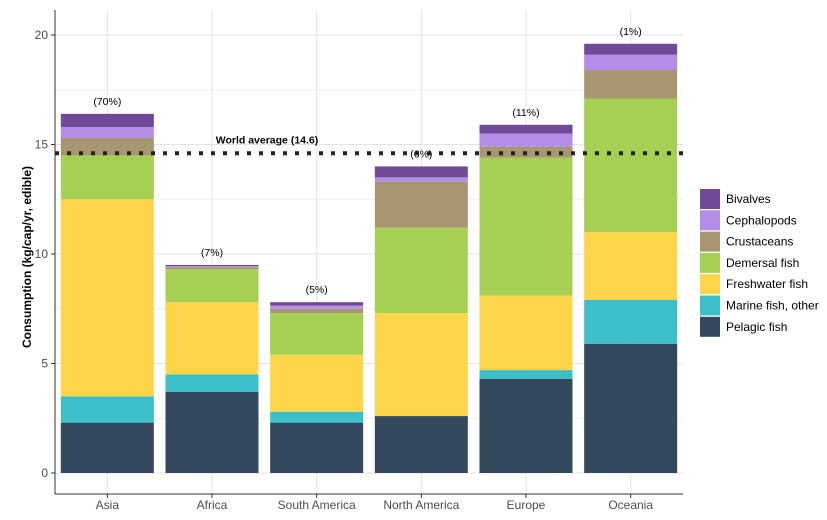 This screenshot has width=827, height=520. I want to click on x-tick-label: Oceania, so click(630, 505).